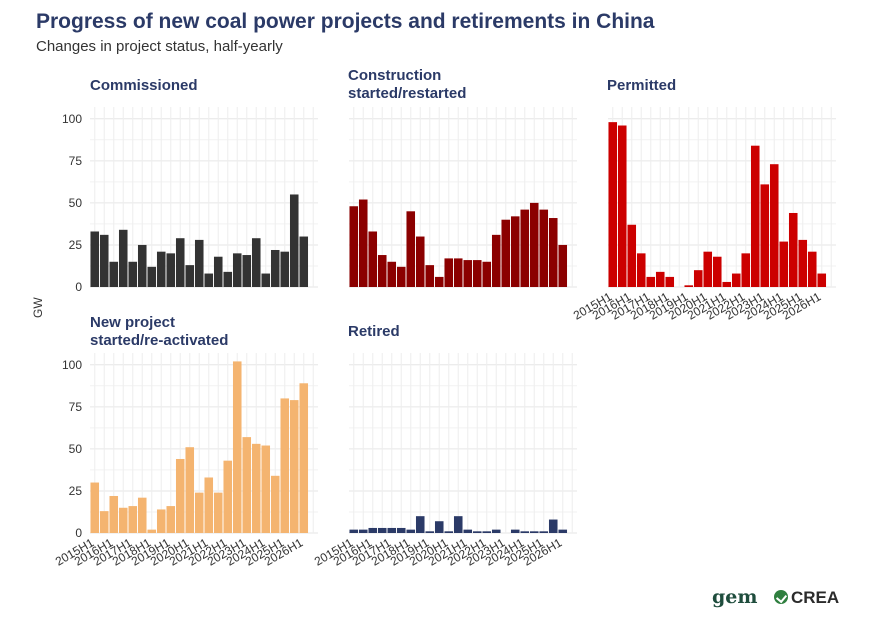 This screenshot has height=625, width=882. I want to click on logos: gem CREA, so click(782, 598).